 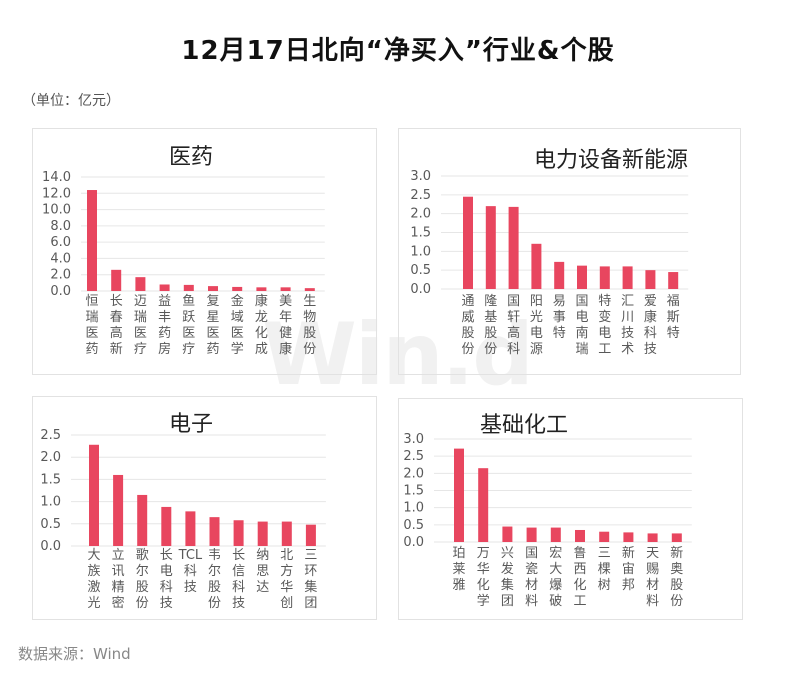 I want to click on category-label: 金域医学, so click(x=237, y=325).